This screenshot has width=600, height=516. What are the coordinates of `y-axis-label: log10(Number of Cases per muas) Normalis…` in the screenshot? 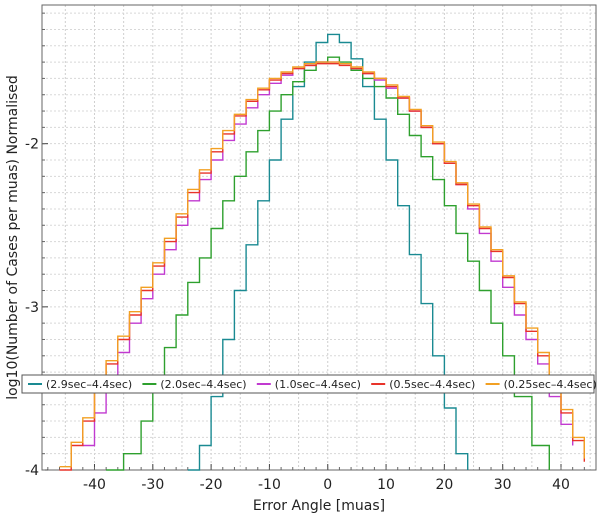 It's located at (13, 237).